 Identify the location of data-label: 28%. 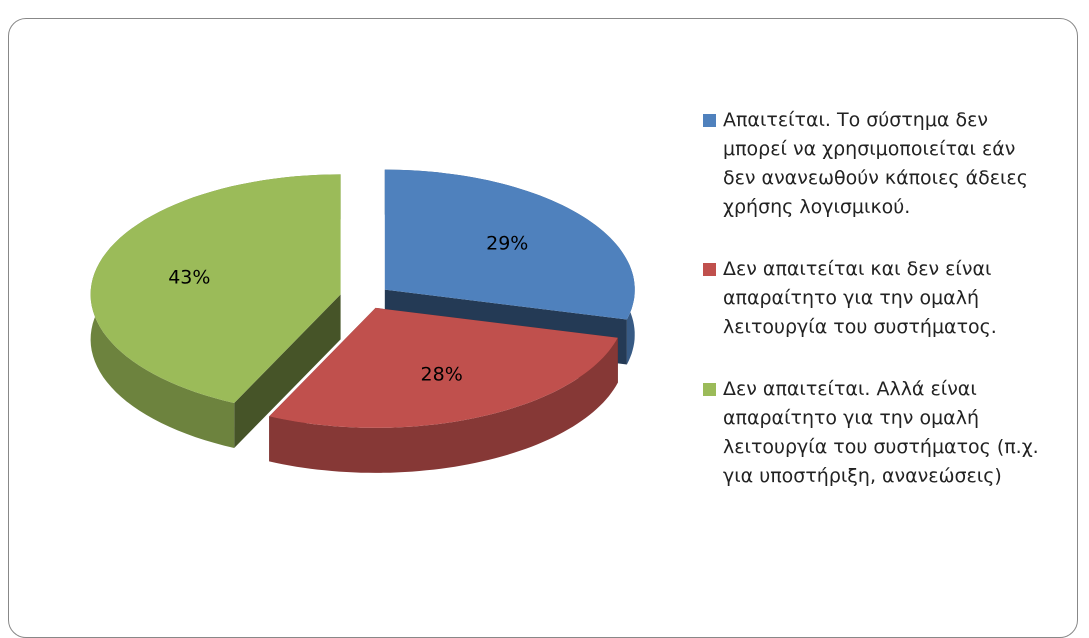
(442, 375).